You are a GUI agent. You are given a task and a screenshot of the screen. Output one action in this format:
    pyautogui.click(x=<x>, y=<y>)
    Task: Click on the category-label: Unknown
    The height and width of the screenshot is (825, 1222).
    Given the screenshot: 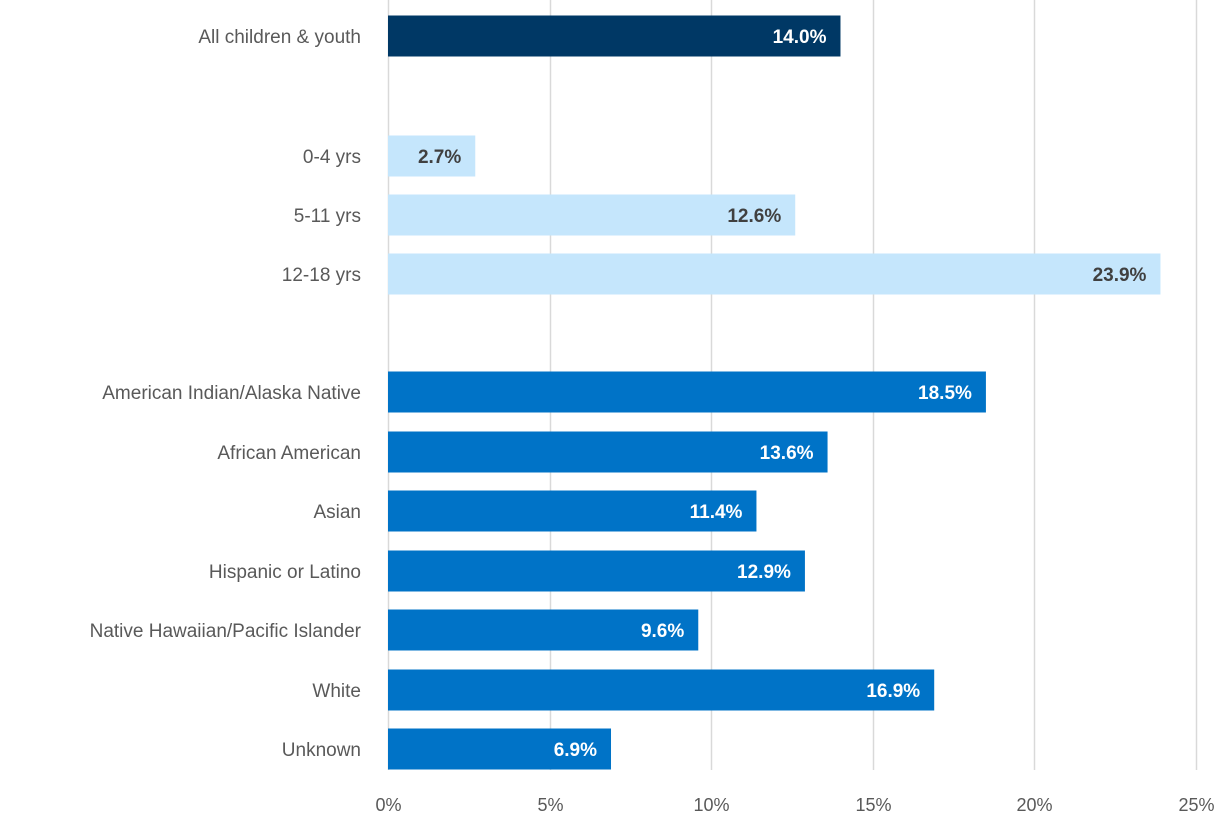 What is the action you would take?
    pyautogui.click(x=321, y=750)
    